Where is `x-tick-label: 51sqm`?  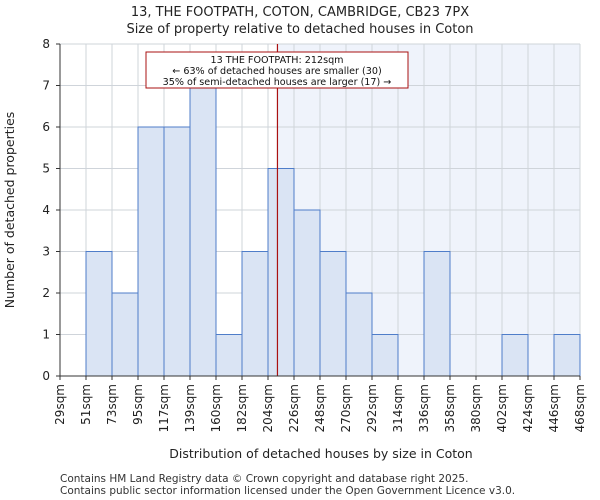 x-tick-label: 51sqm is located at coordinates (86, 404).